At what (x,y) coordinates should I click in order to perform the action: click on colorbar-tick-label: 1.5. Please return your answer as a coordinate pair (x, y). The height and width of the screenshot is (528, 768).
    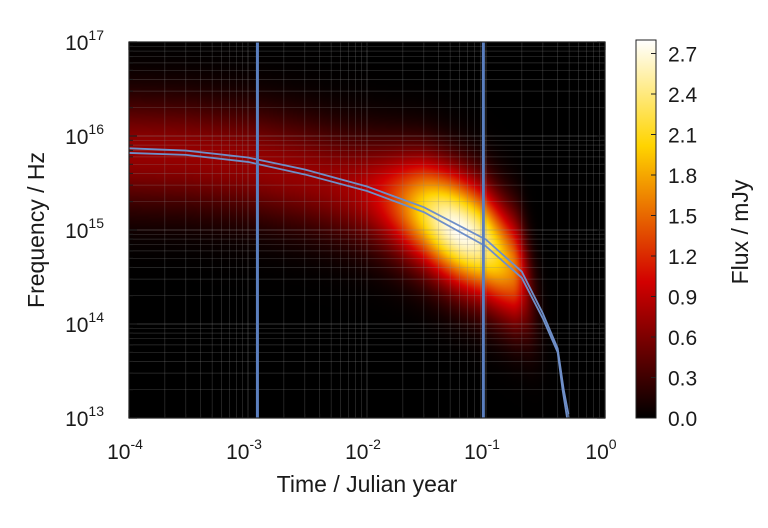
    Looking at the image, I should click on (682, 217).